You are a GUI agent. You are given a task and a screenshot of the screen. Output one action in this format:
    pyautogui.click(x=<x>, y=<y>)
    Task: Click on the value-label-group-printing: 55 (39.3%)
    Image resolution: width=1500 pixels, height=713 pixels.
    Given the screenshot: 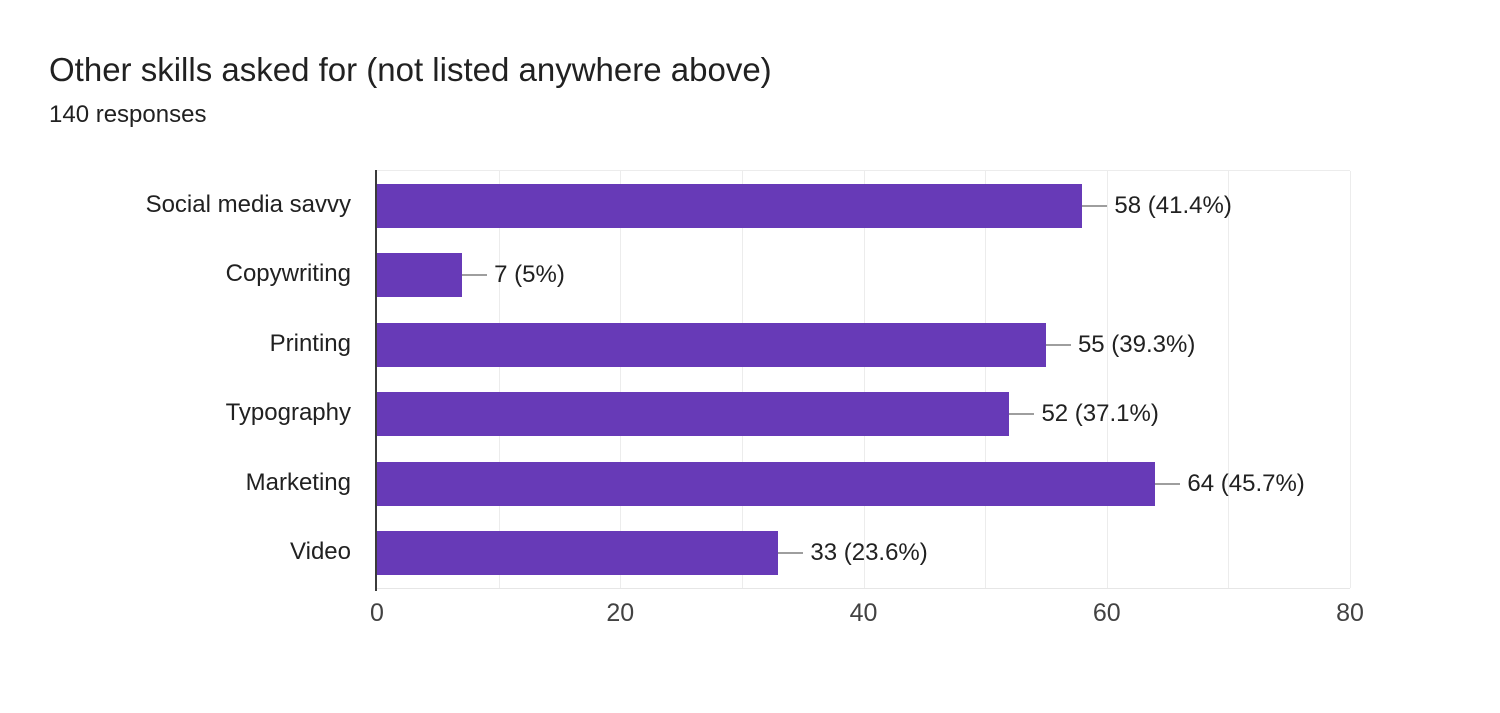 What is the action you would take?
    pyautogui.click(x=1120, y=344)
    